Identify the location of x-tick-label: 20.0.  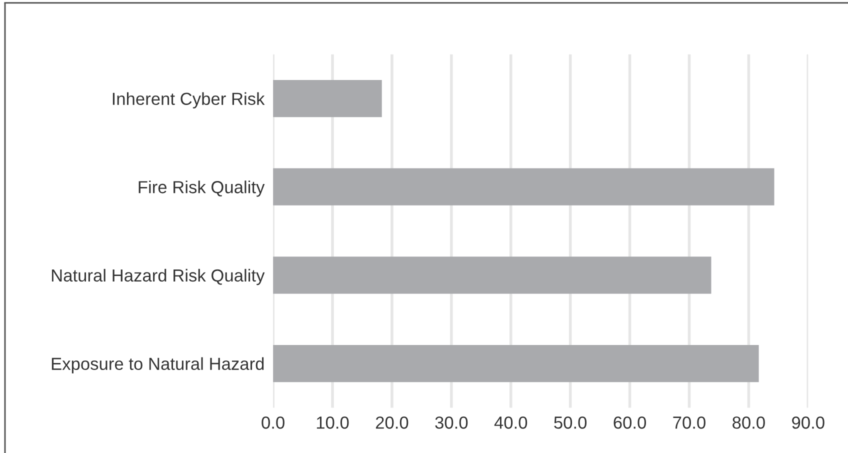
(392, 422).